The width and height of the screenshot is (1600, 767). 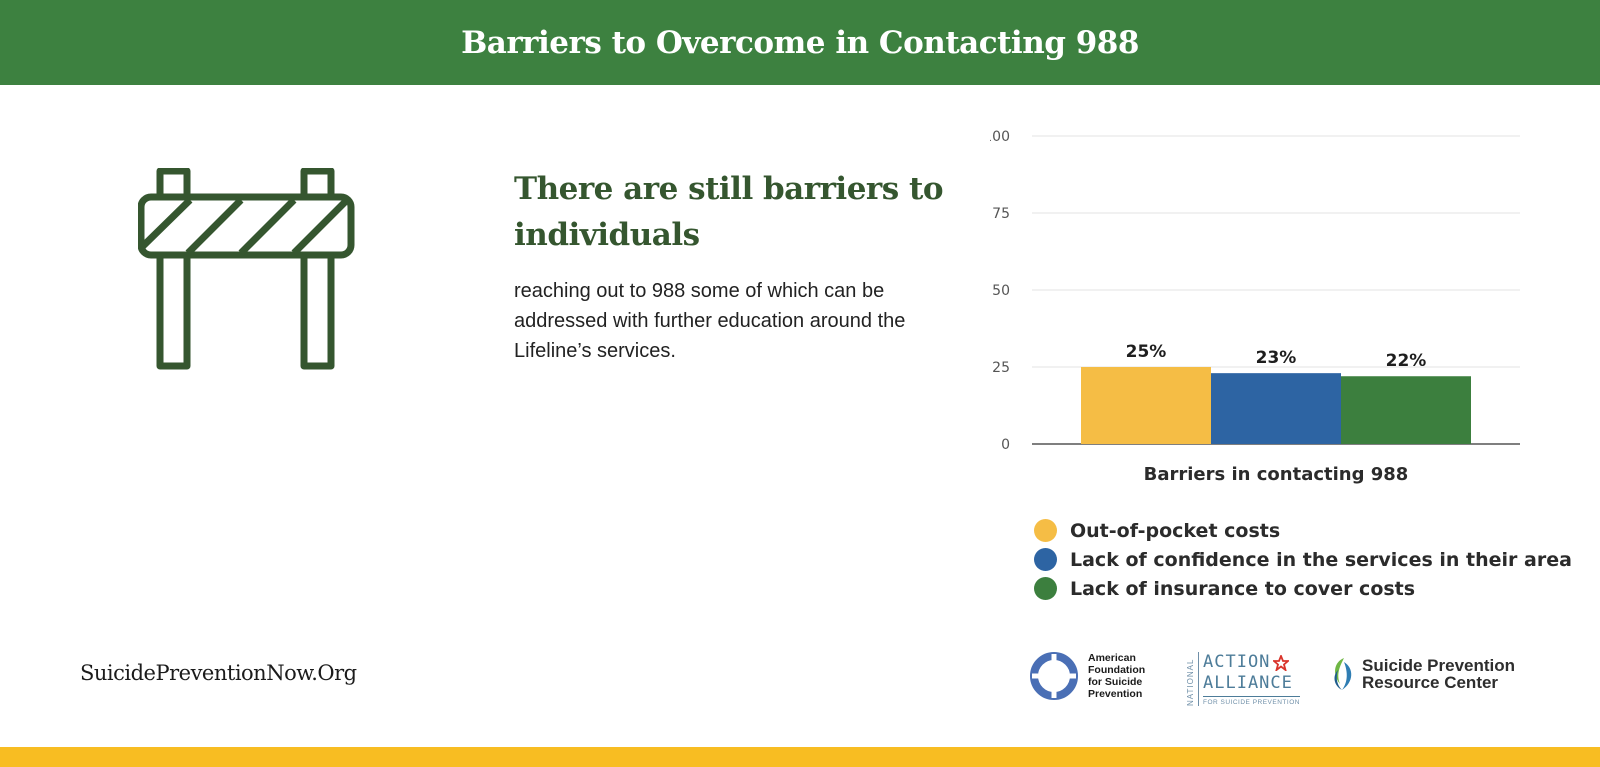 I want to click on legend-item: Lack of insurance to cover costs, so click(x=1303, y=588).